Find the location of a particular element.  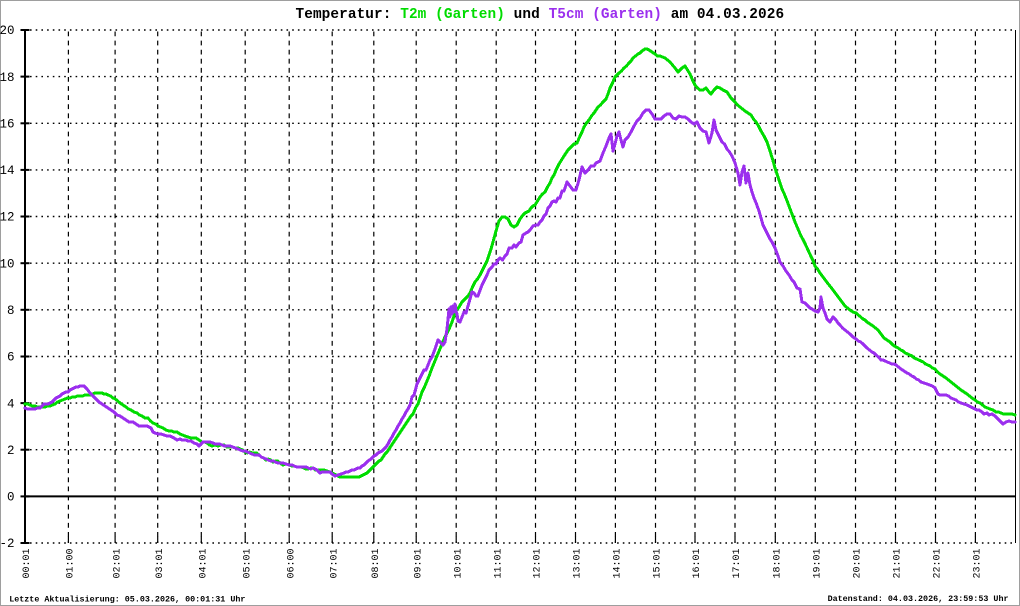

svg-text: 10:01 is located at coordinates (458, 563).